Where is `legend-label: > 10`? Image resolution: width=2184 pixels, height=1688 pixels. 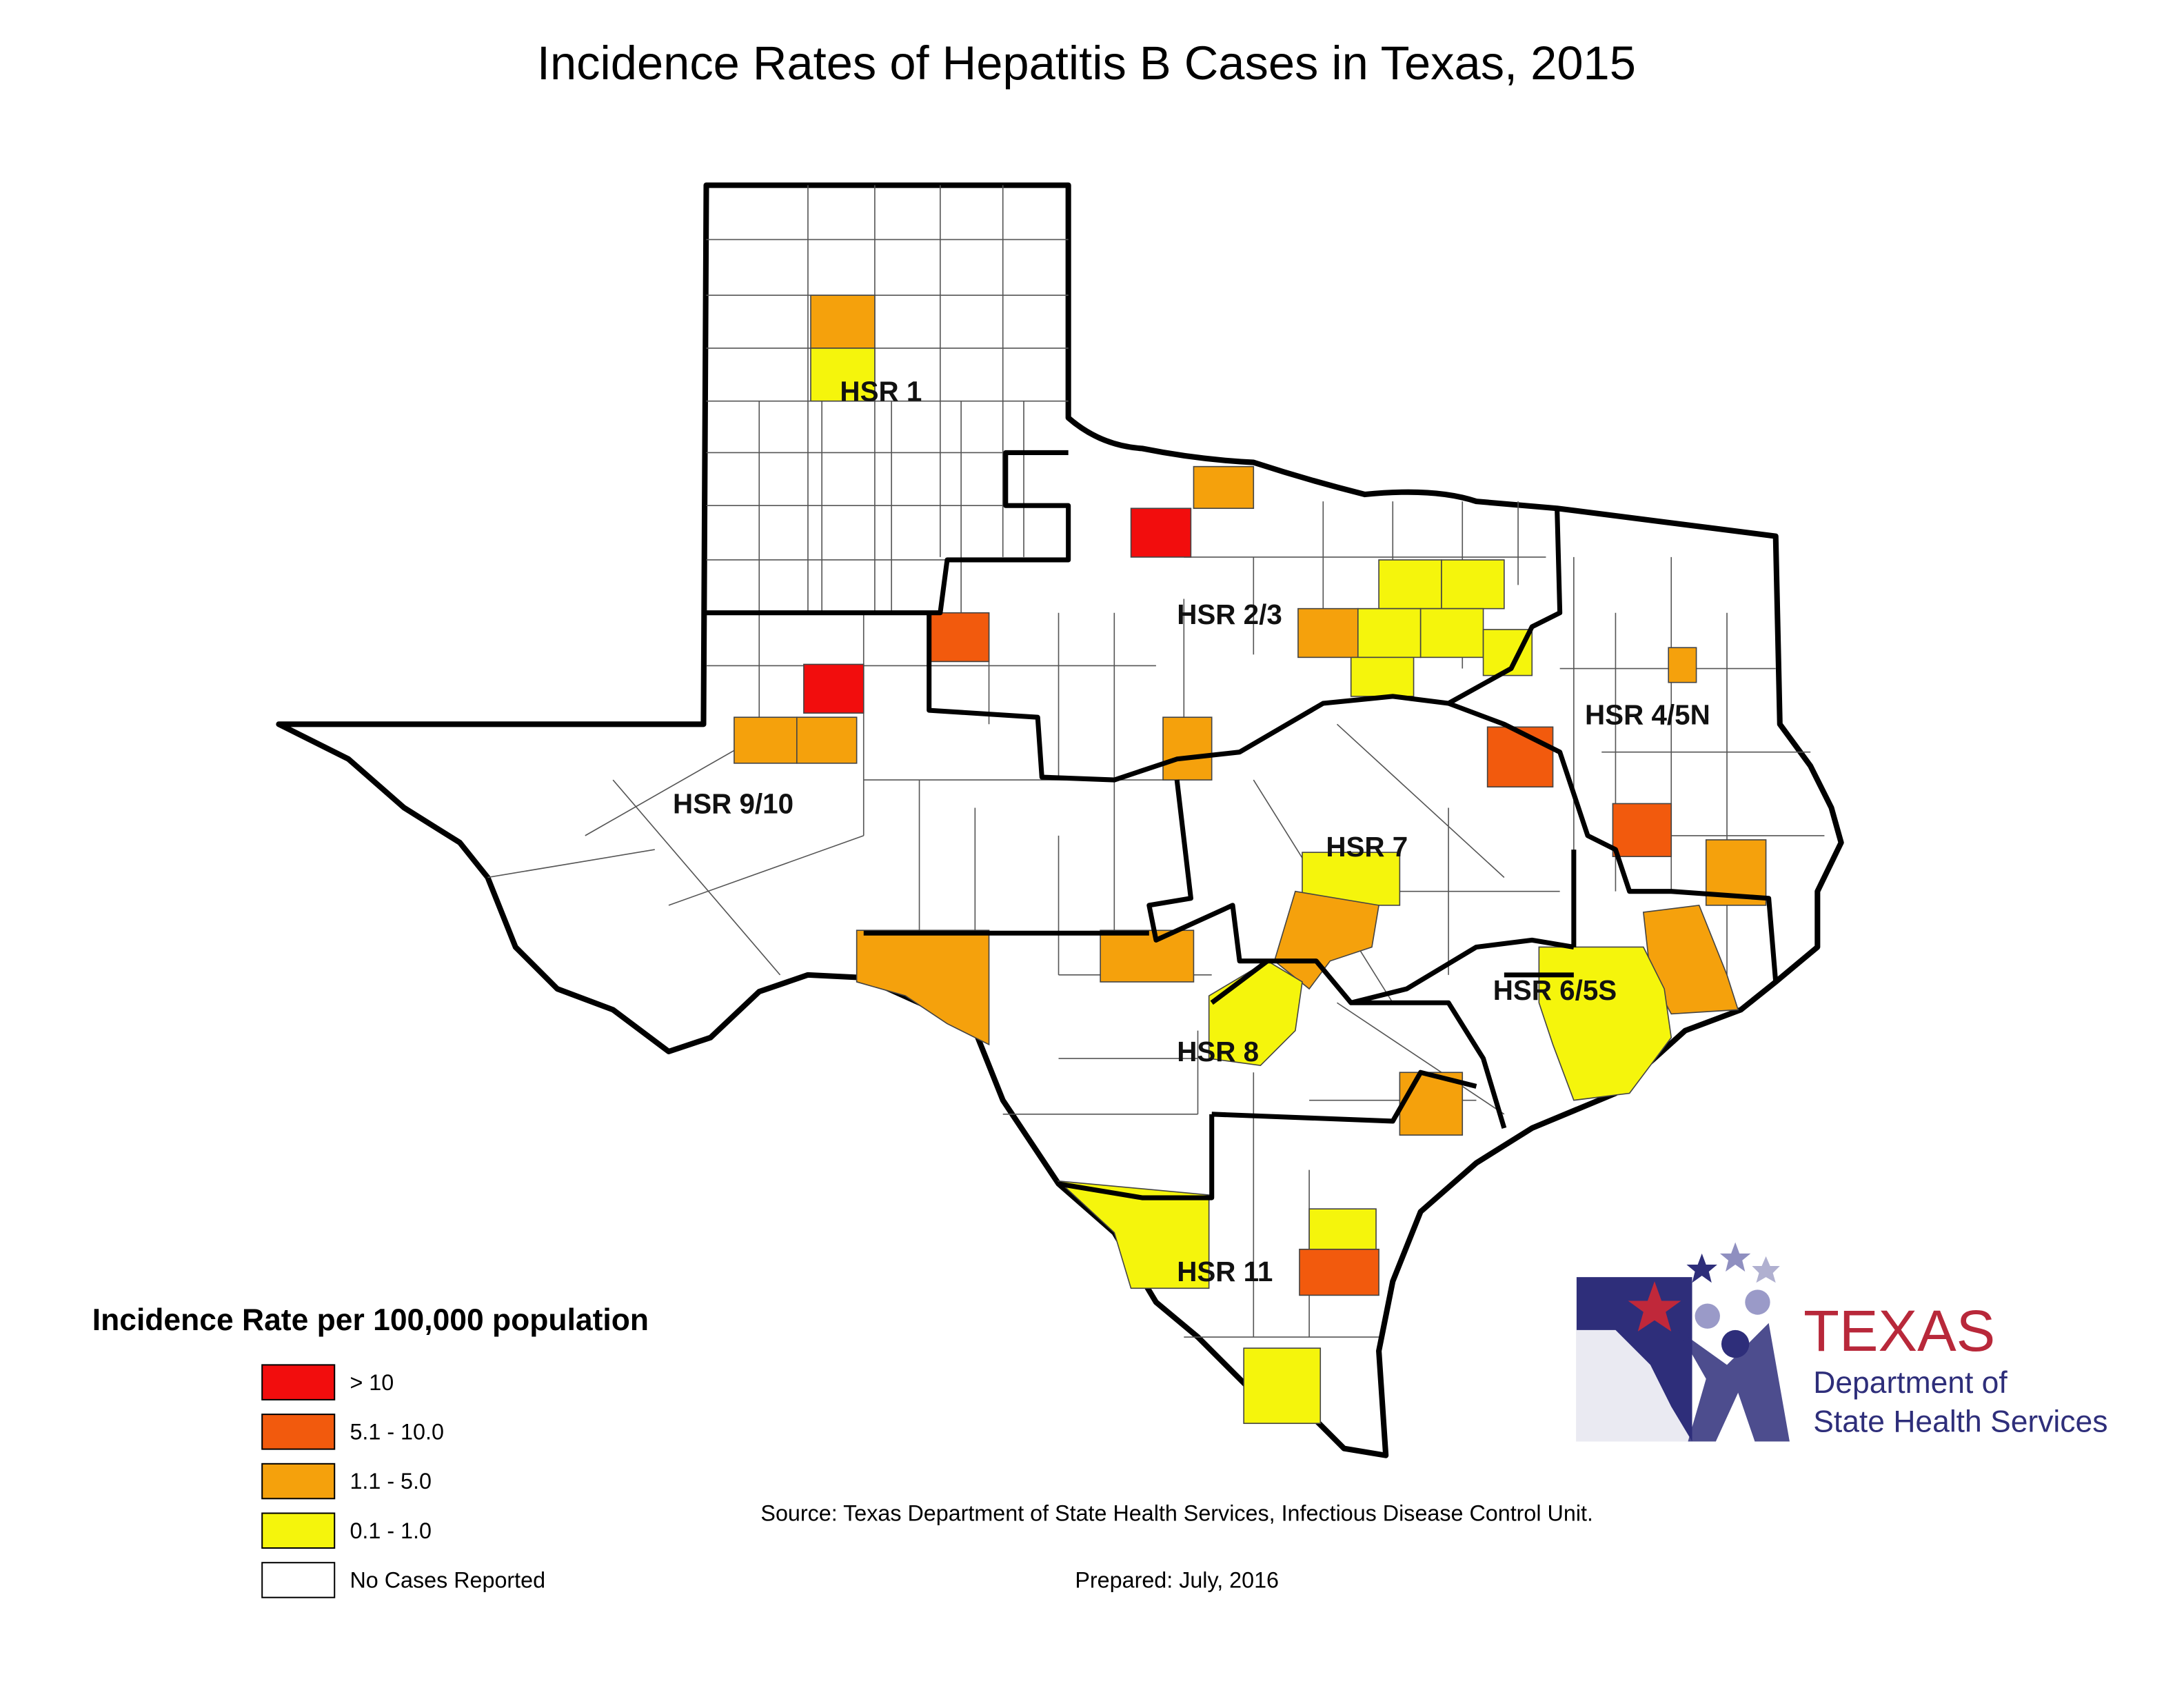
legend-label: > 10 is located at coordinates (372, 1383).